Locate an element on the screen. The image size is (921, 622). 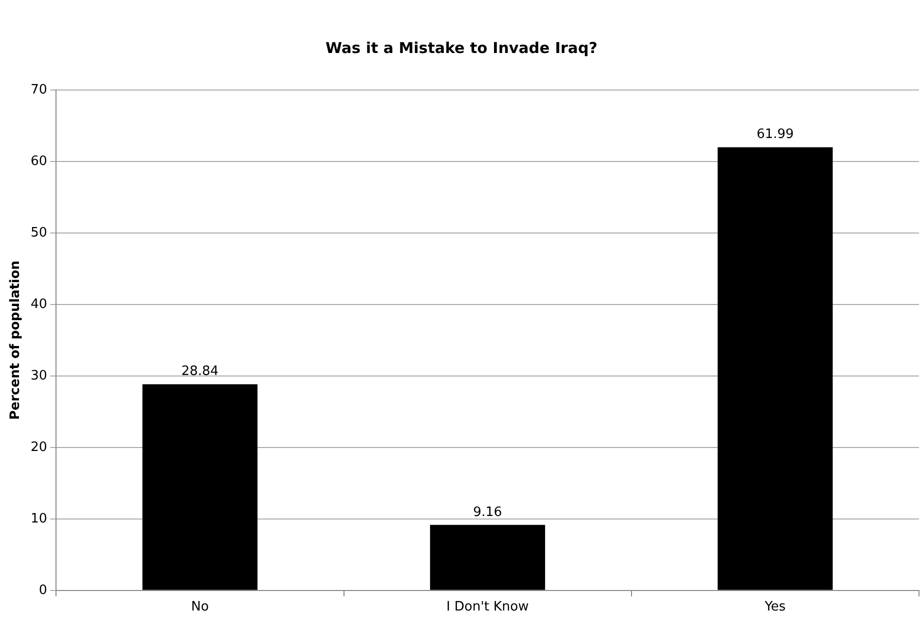
data-label: 9.16 is located at coordinates (487, 512).